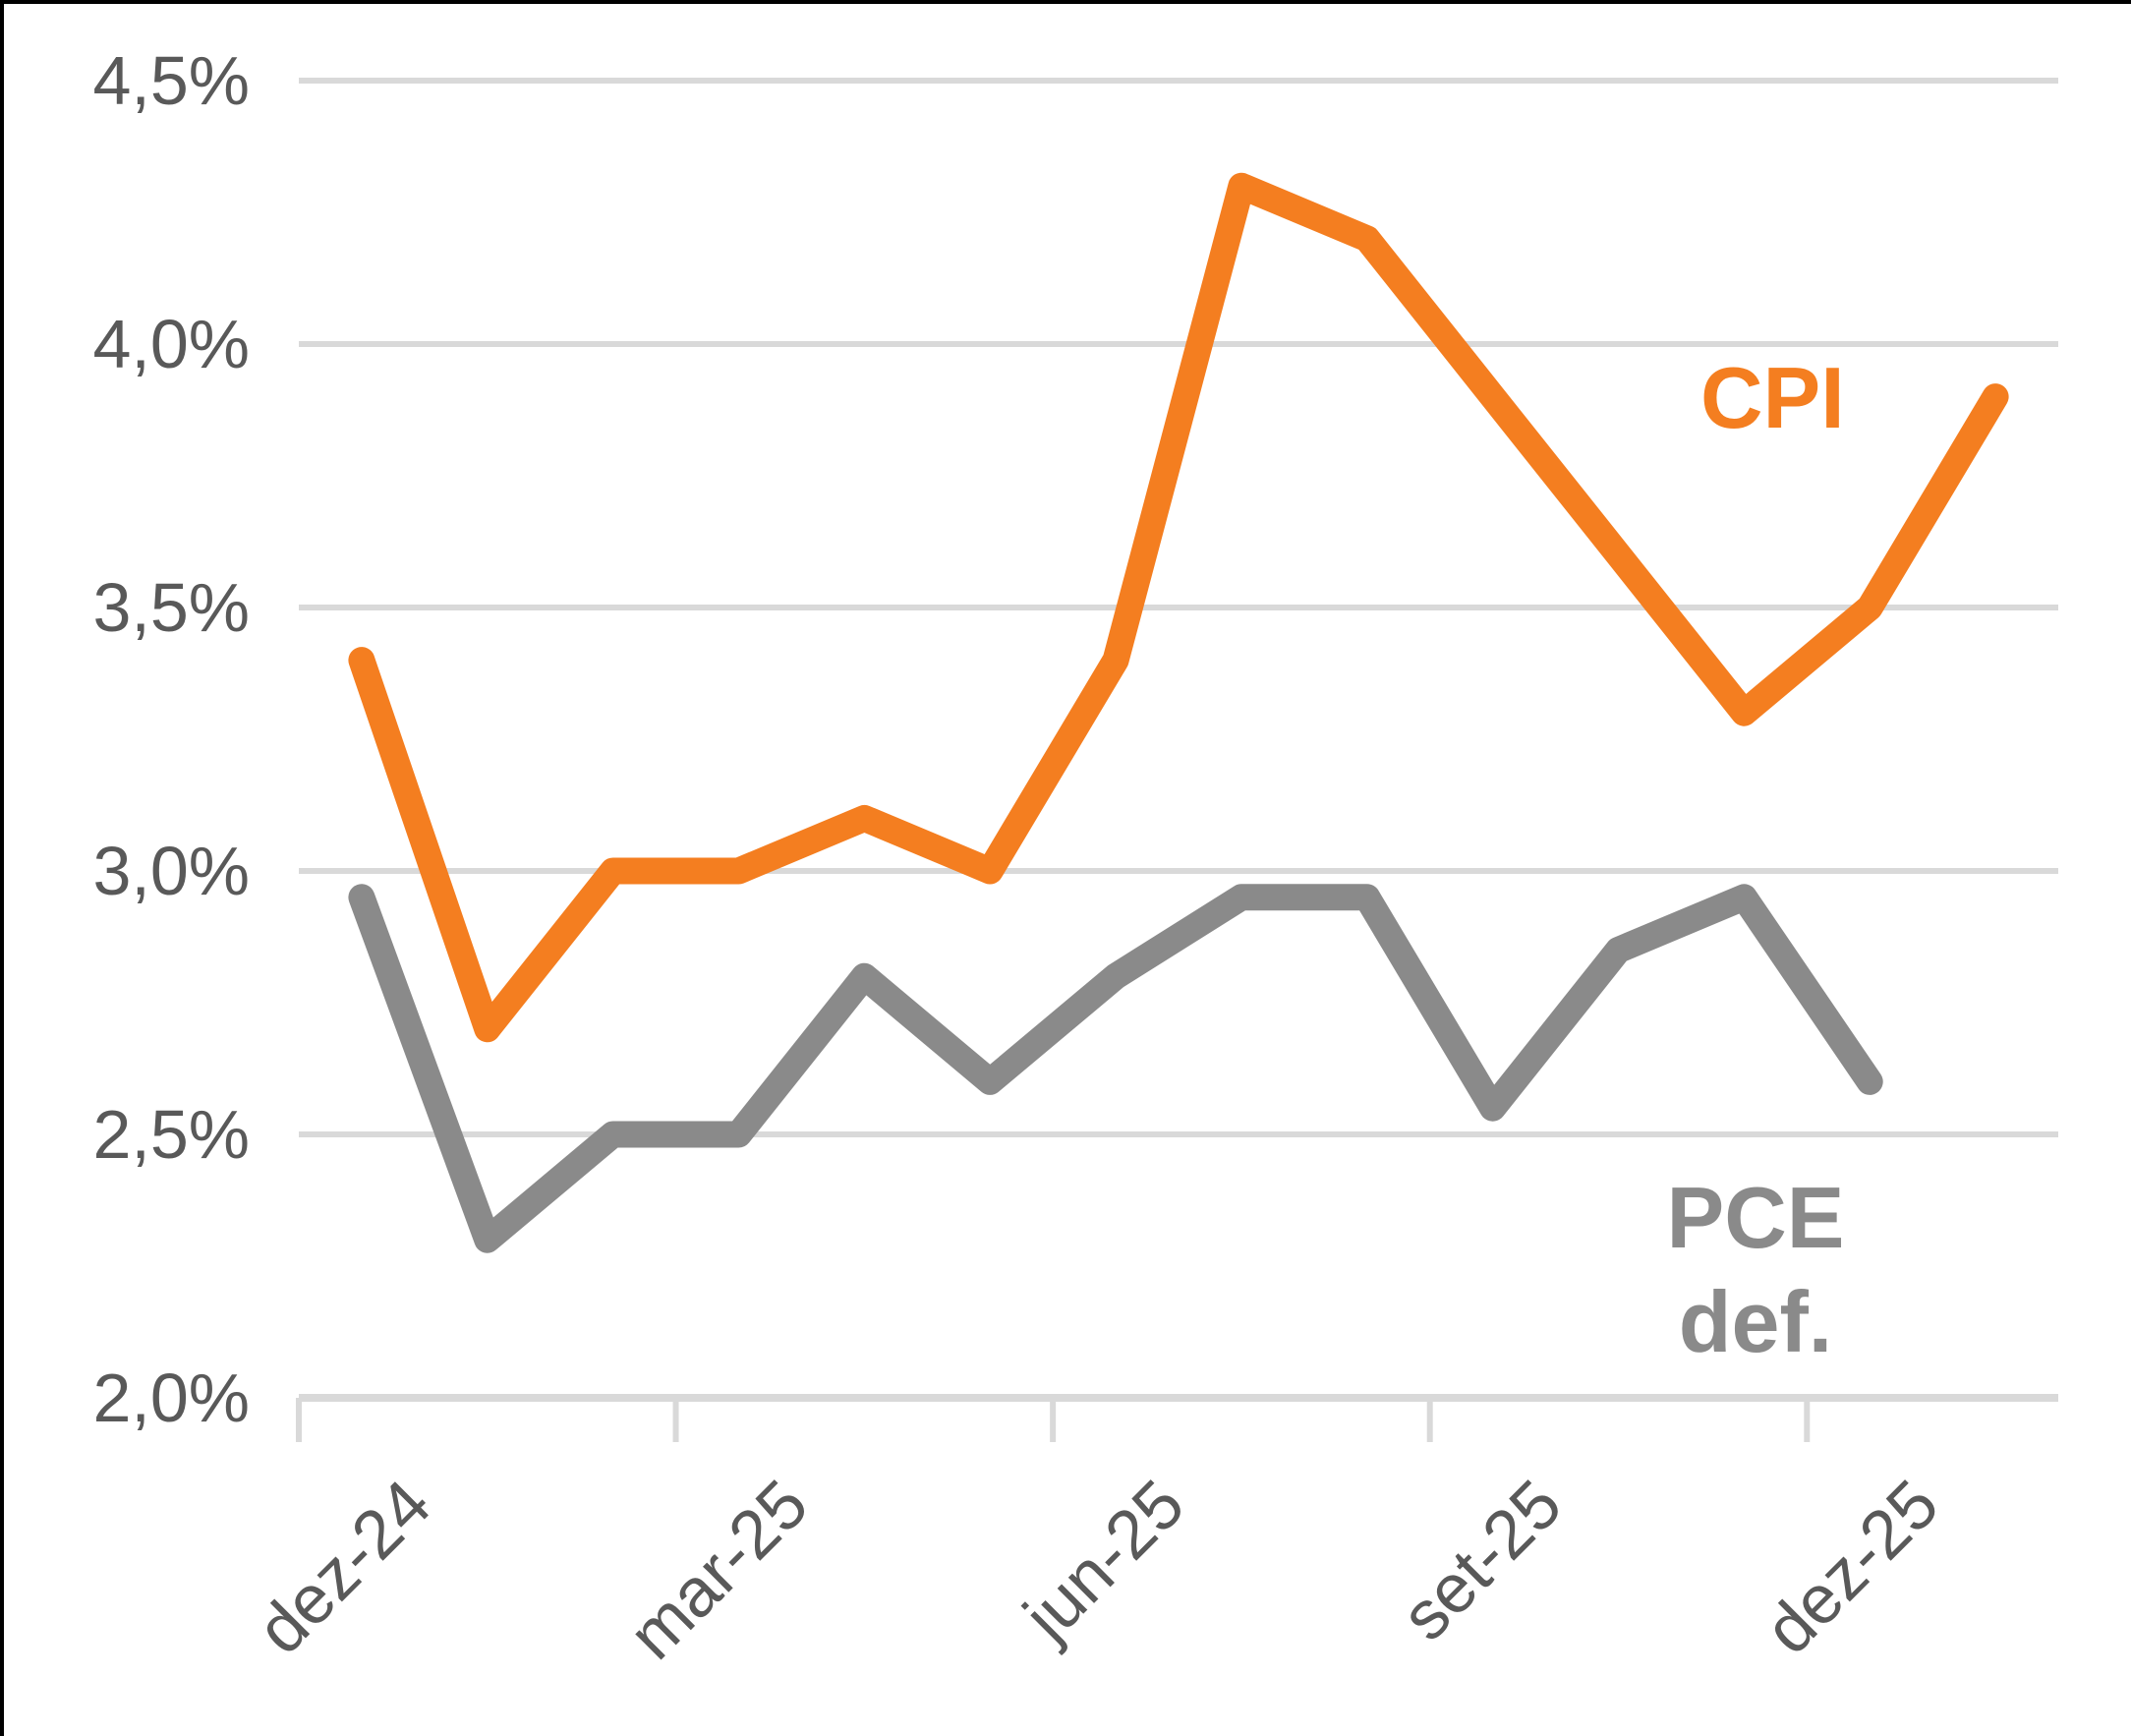 The height and width of the screenshot is (1736, 2131). I want to click on cpi-series-label: CPI, so click(1773, 397).